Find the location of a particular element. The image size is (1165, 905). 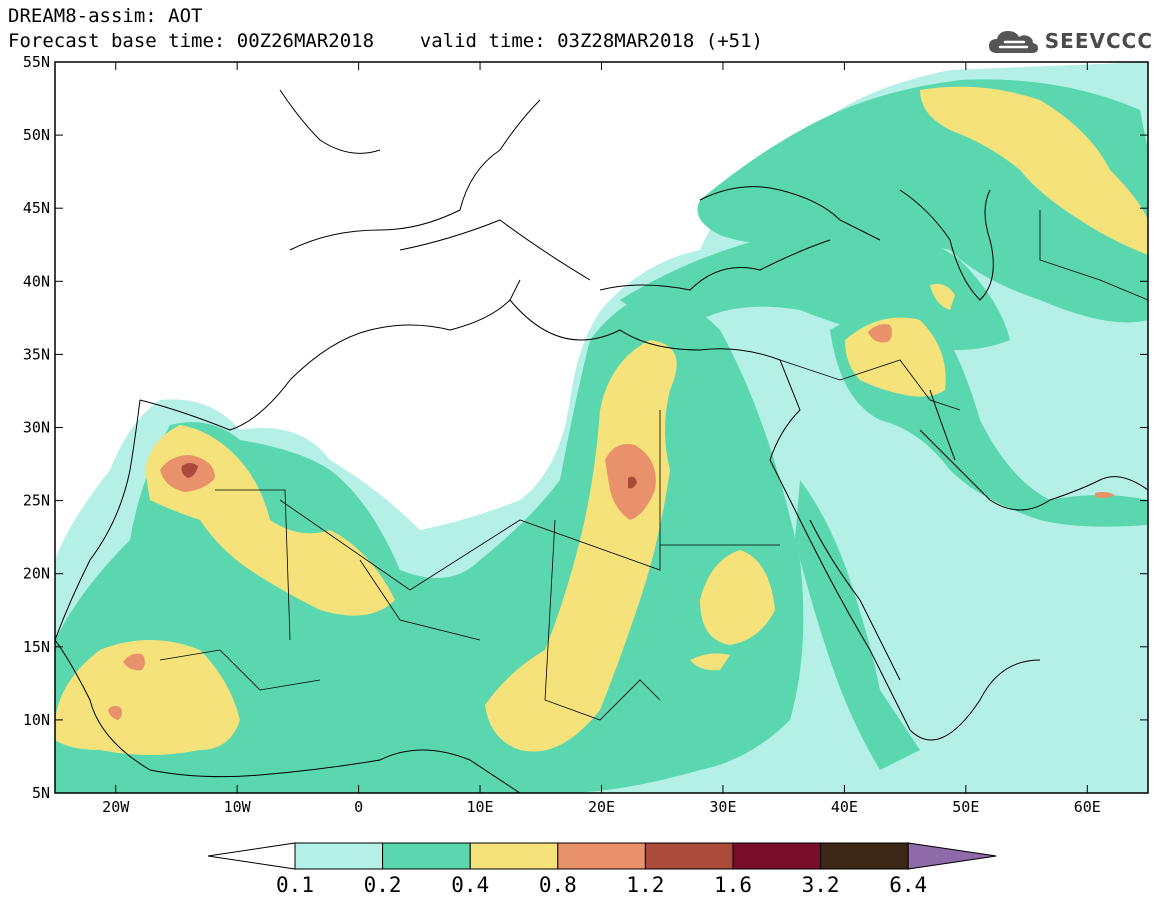

lon-tick-label: 10E is located at coordinates (480, 807).